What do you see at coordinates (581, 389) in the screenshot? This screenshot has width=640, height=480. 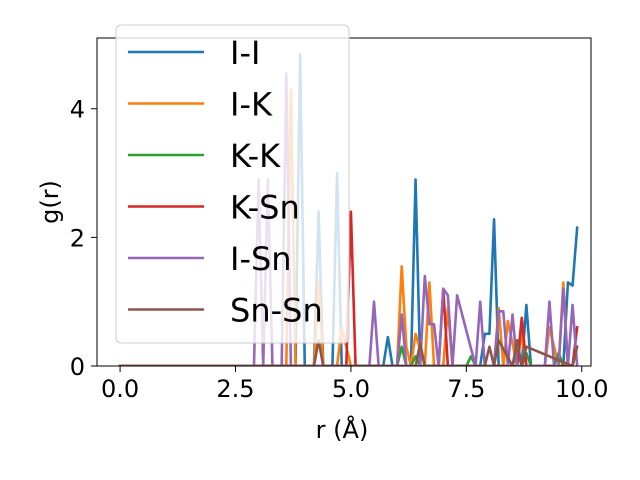 I see `x-tick-label: 10.0` at bounding box center [581, 389].